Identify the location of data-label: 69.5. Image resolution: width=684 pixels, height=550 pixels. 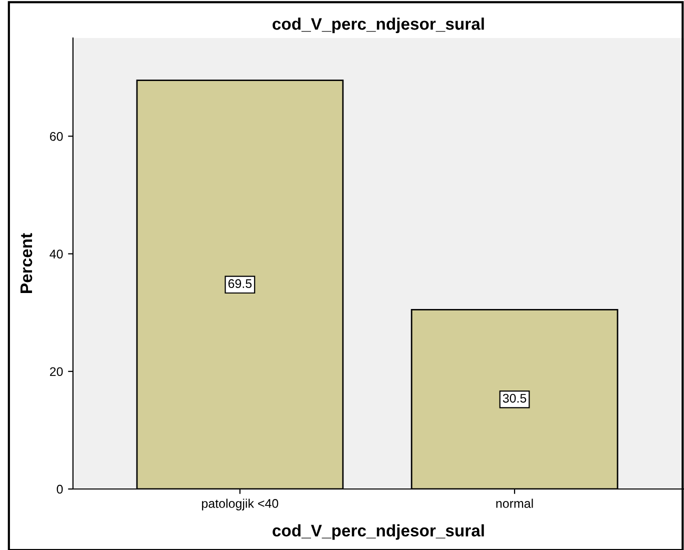
(240, 283).